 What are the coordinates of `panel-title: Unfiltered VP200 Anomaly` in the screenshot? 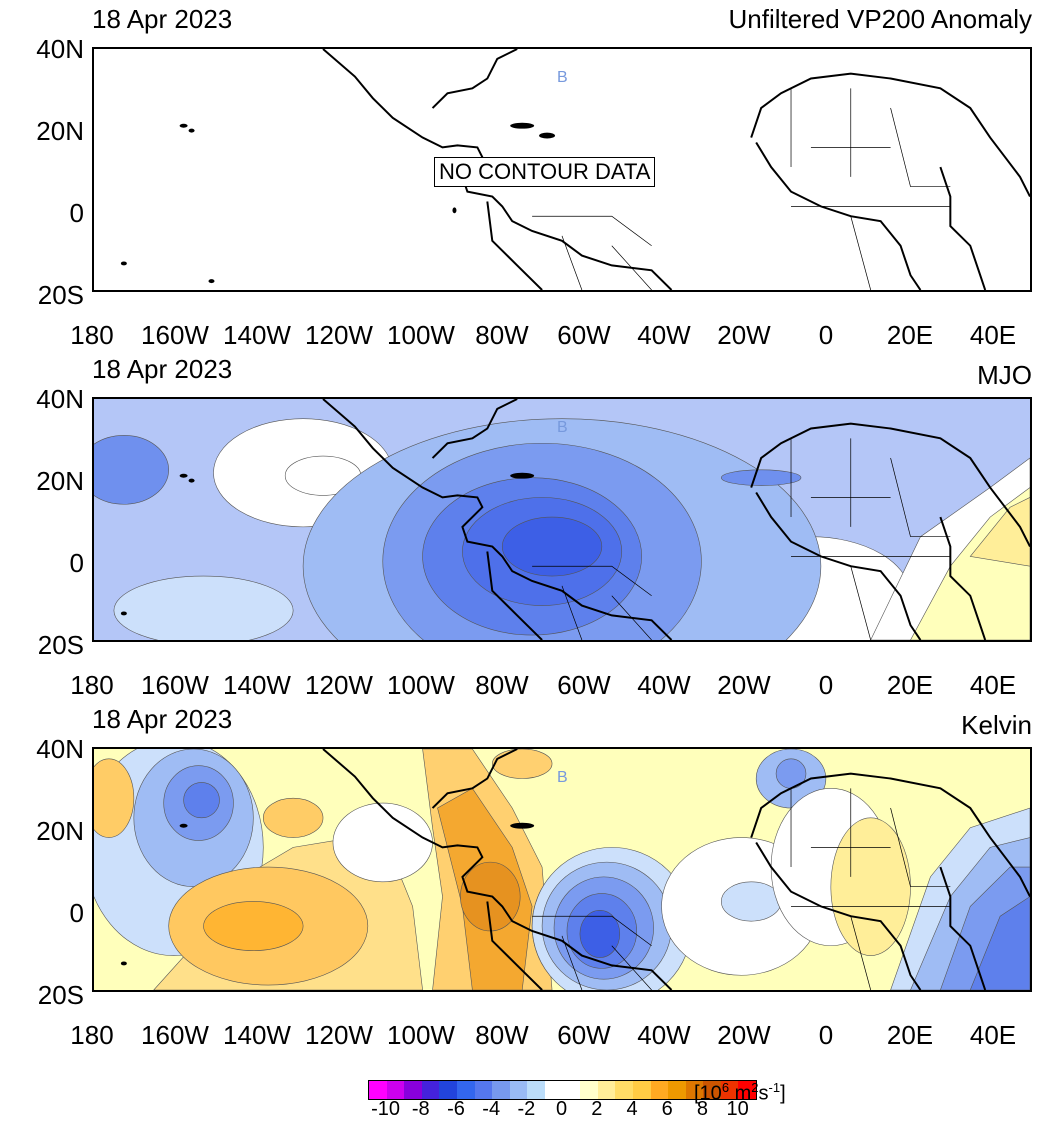 It's located at (880, 19).